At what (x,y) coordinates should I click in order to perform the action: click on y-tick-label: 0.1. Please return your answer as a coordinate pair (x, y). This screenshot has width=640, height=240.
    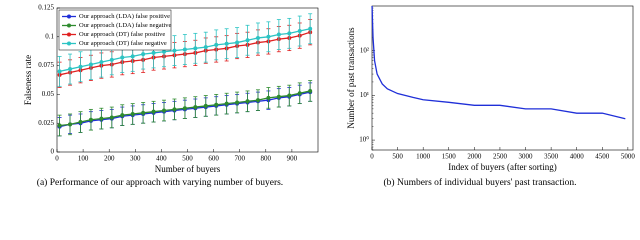
    Looking at the image, I should click on (49, 36).